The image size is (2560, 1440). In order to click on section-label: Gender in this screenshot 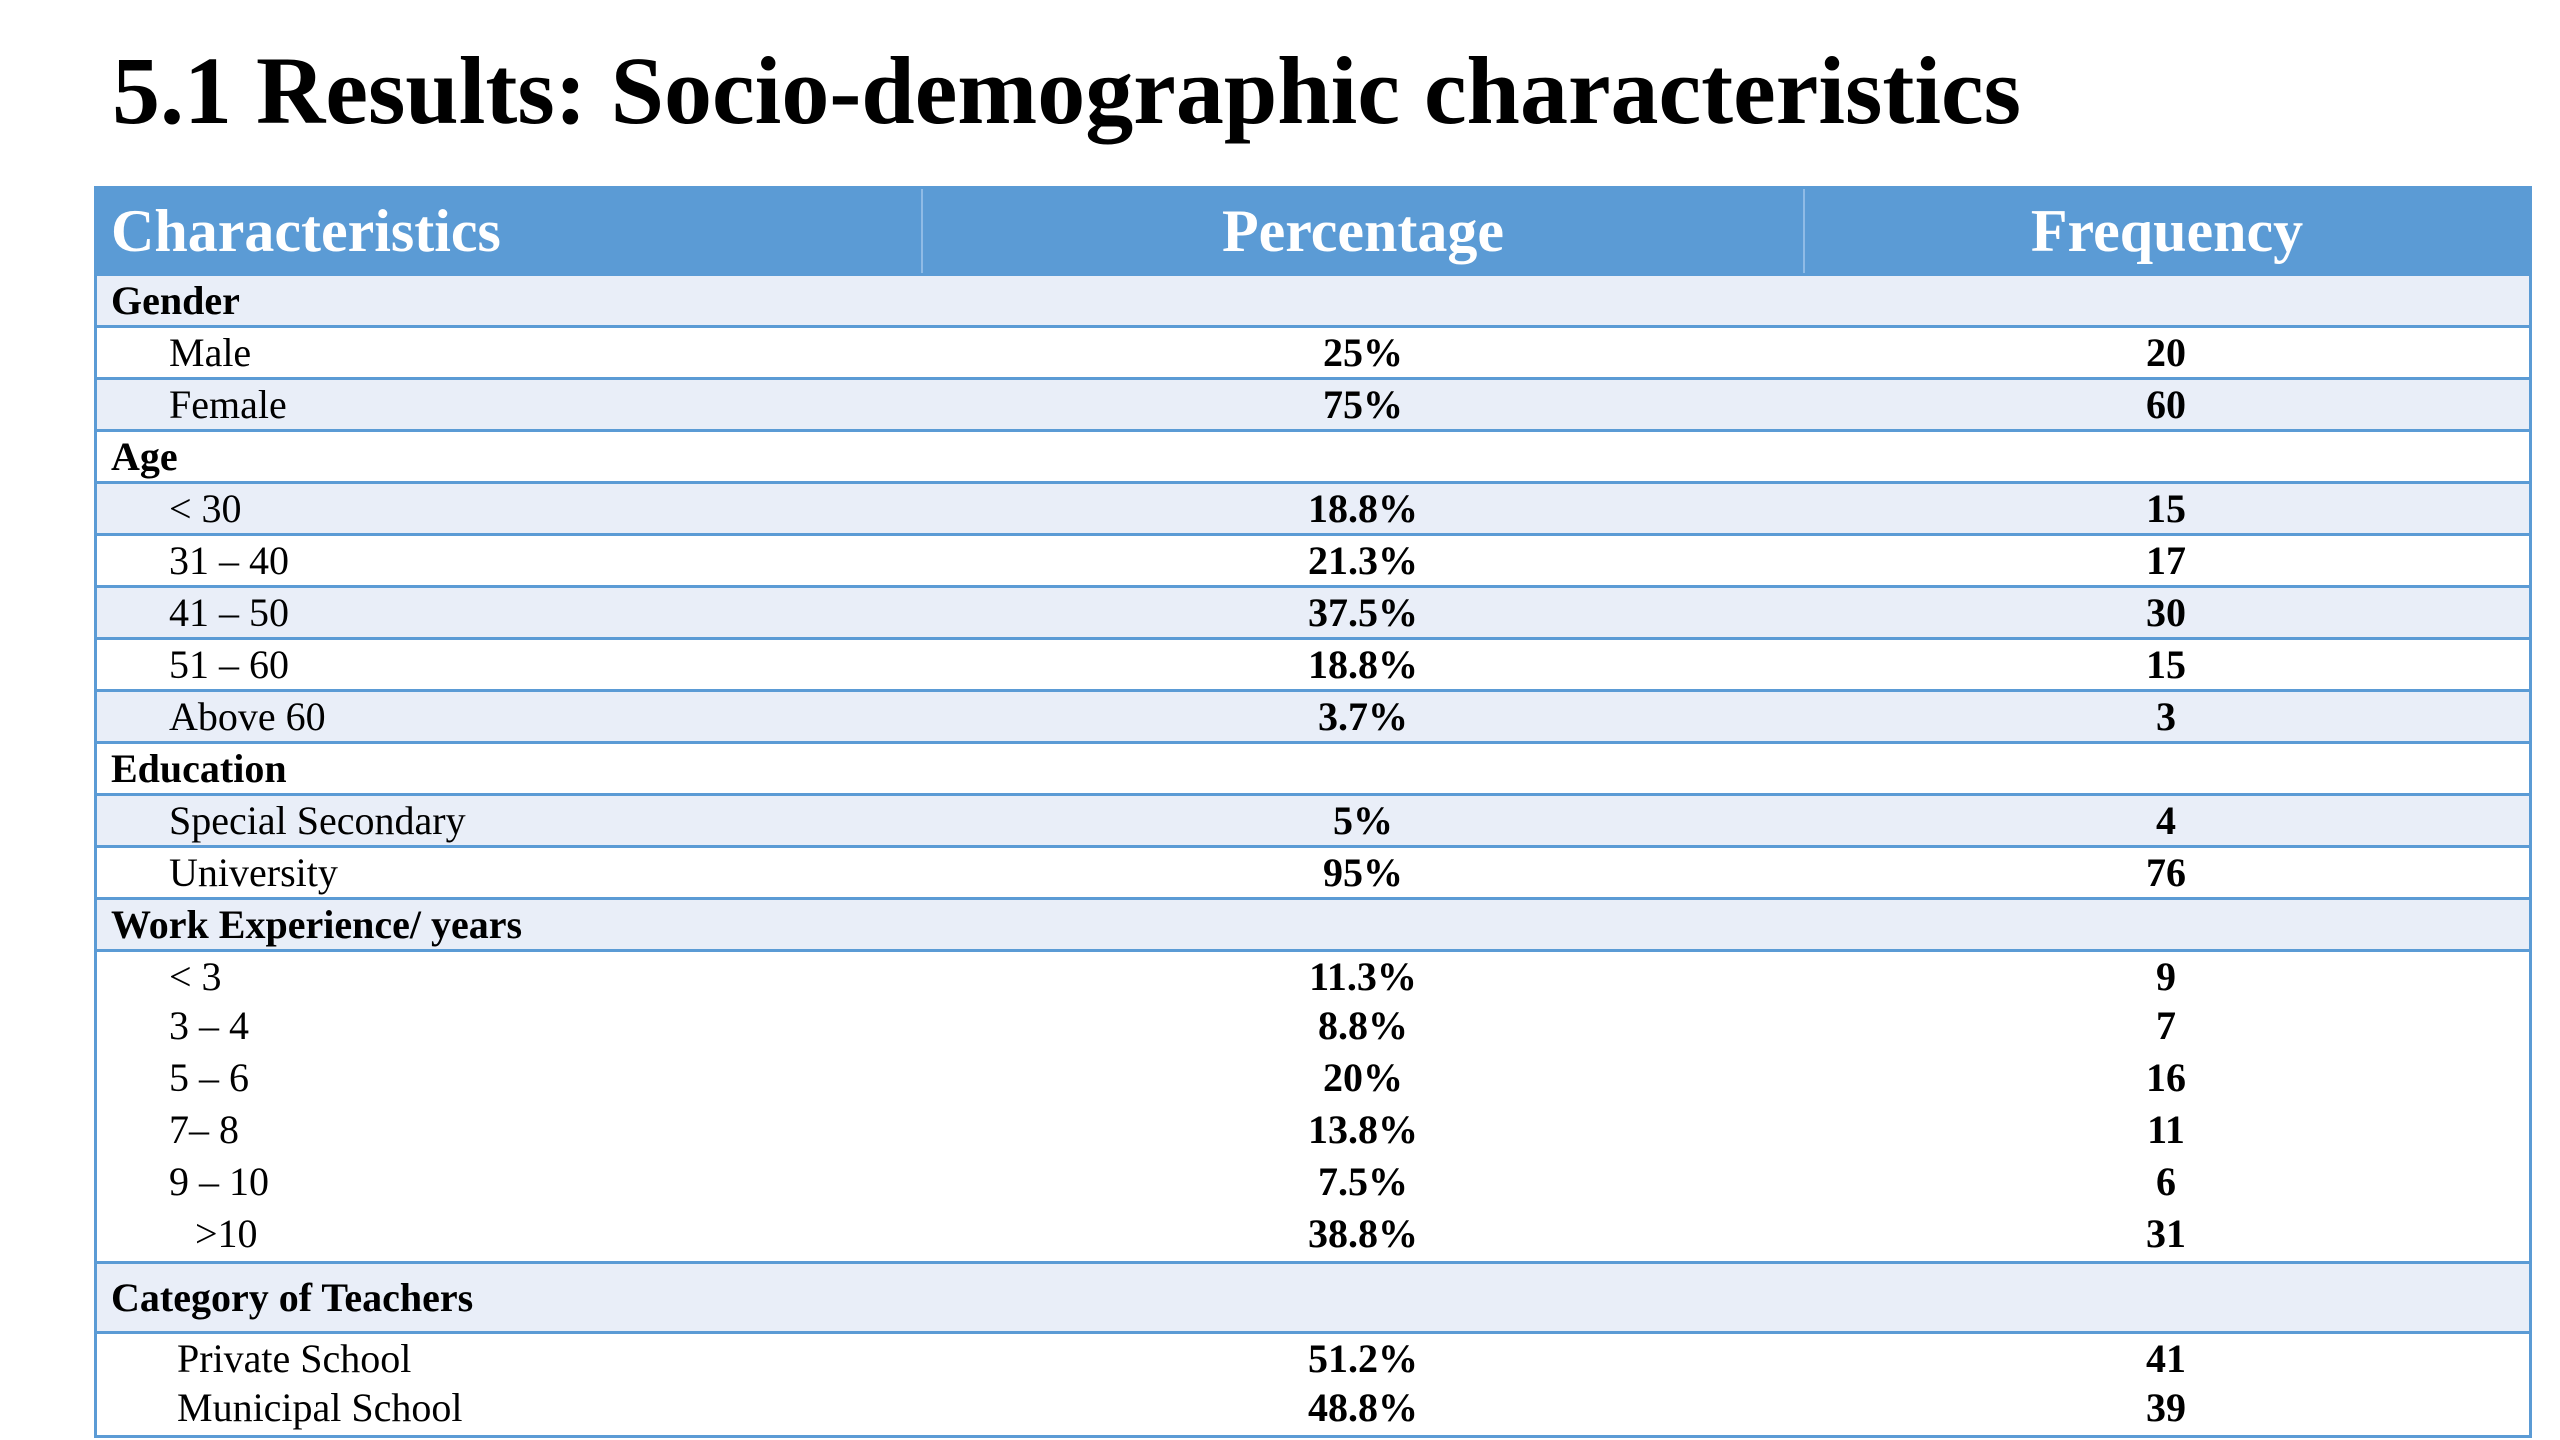, I will do `click(175, 300)`.